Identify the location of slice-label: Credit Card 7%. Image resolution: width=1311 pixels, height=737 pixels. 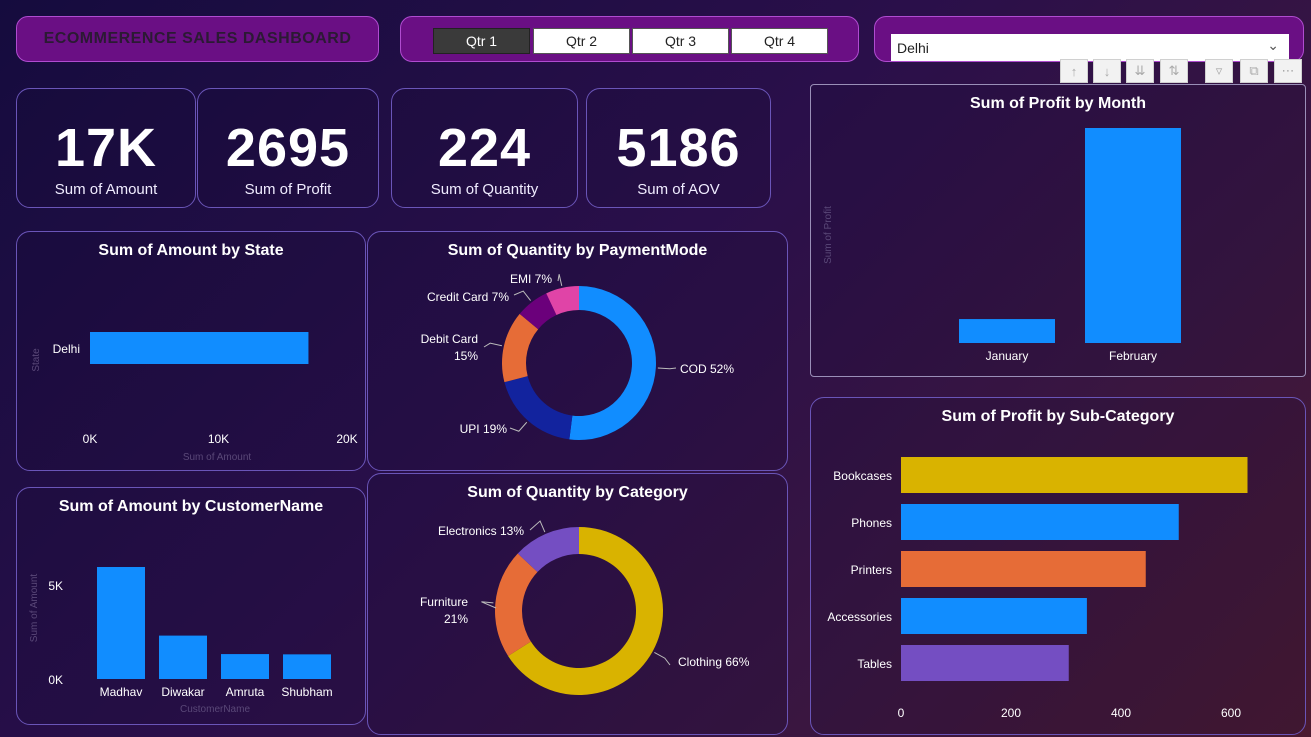
(468, 297).